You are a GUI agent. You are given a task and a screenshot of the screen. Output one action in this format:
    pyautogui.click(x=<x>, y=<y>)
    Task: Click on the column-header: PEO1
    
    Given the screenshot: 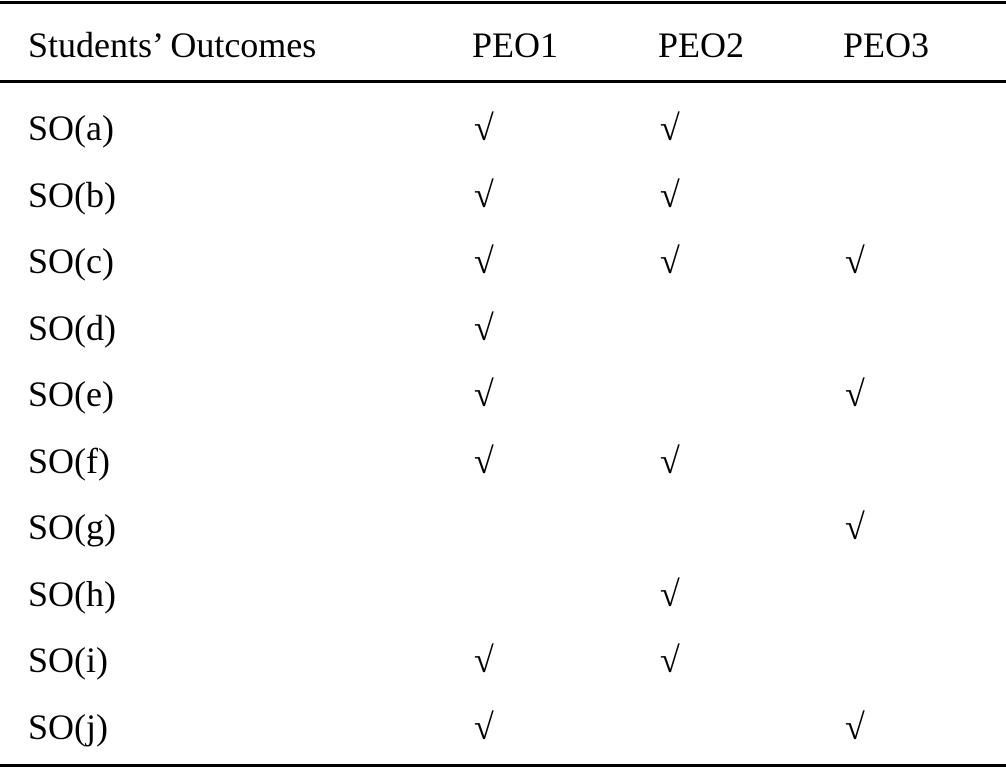 What is the action you would take?
    pyautogui.click(x=515, y=45)
    